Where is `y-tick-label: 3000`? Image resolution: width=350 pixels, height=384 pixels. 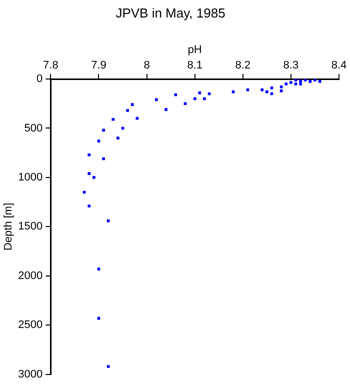
y-tick-label: 3000 is located at coordinates (30, 374).